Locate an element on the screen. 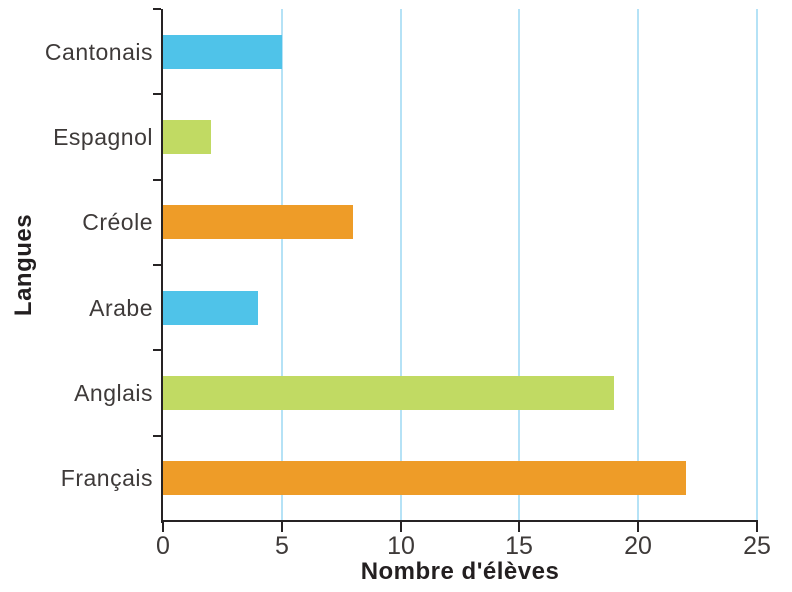  category-label: Cantonais is located at coordinates (98, 52).